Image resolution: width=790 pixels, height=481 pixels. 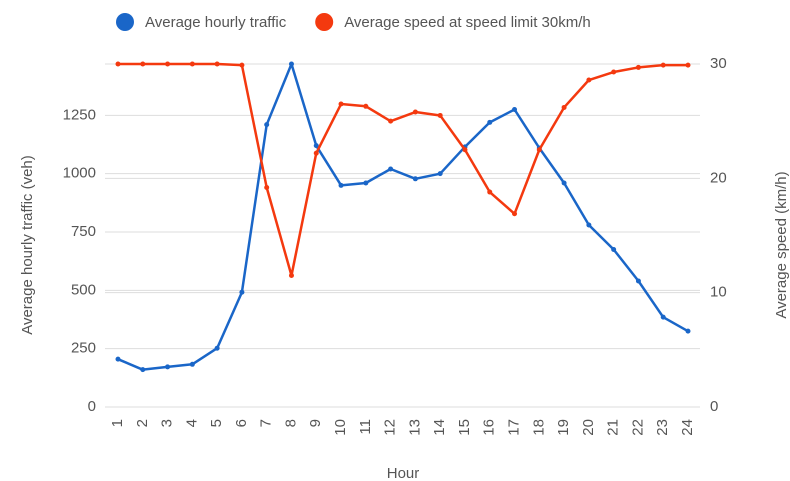 I want to click on legend-label: Average speed at speed limit 30km/h, so click(x=467, y=22).